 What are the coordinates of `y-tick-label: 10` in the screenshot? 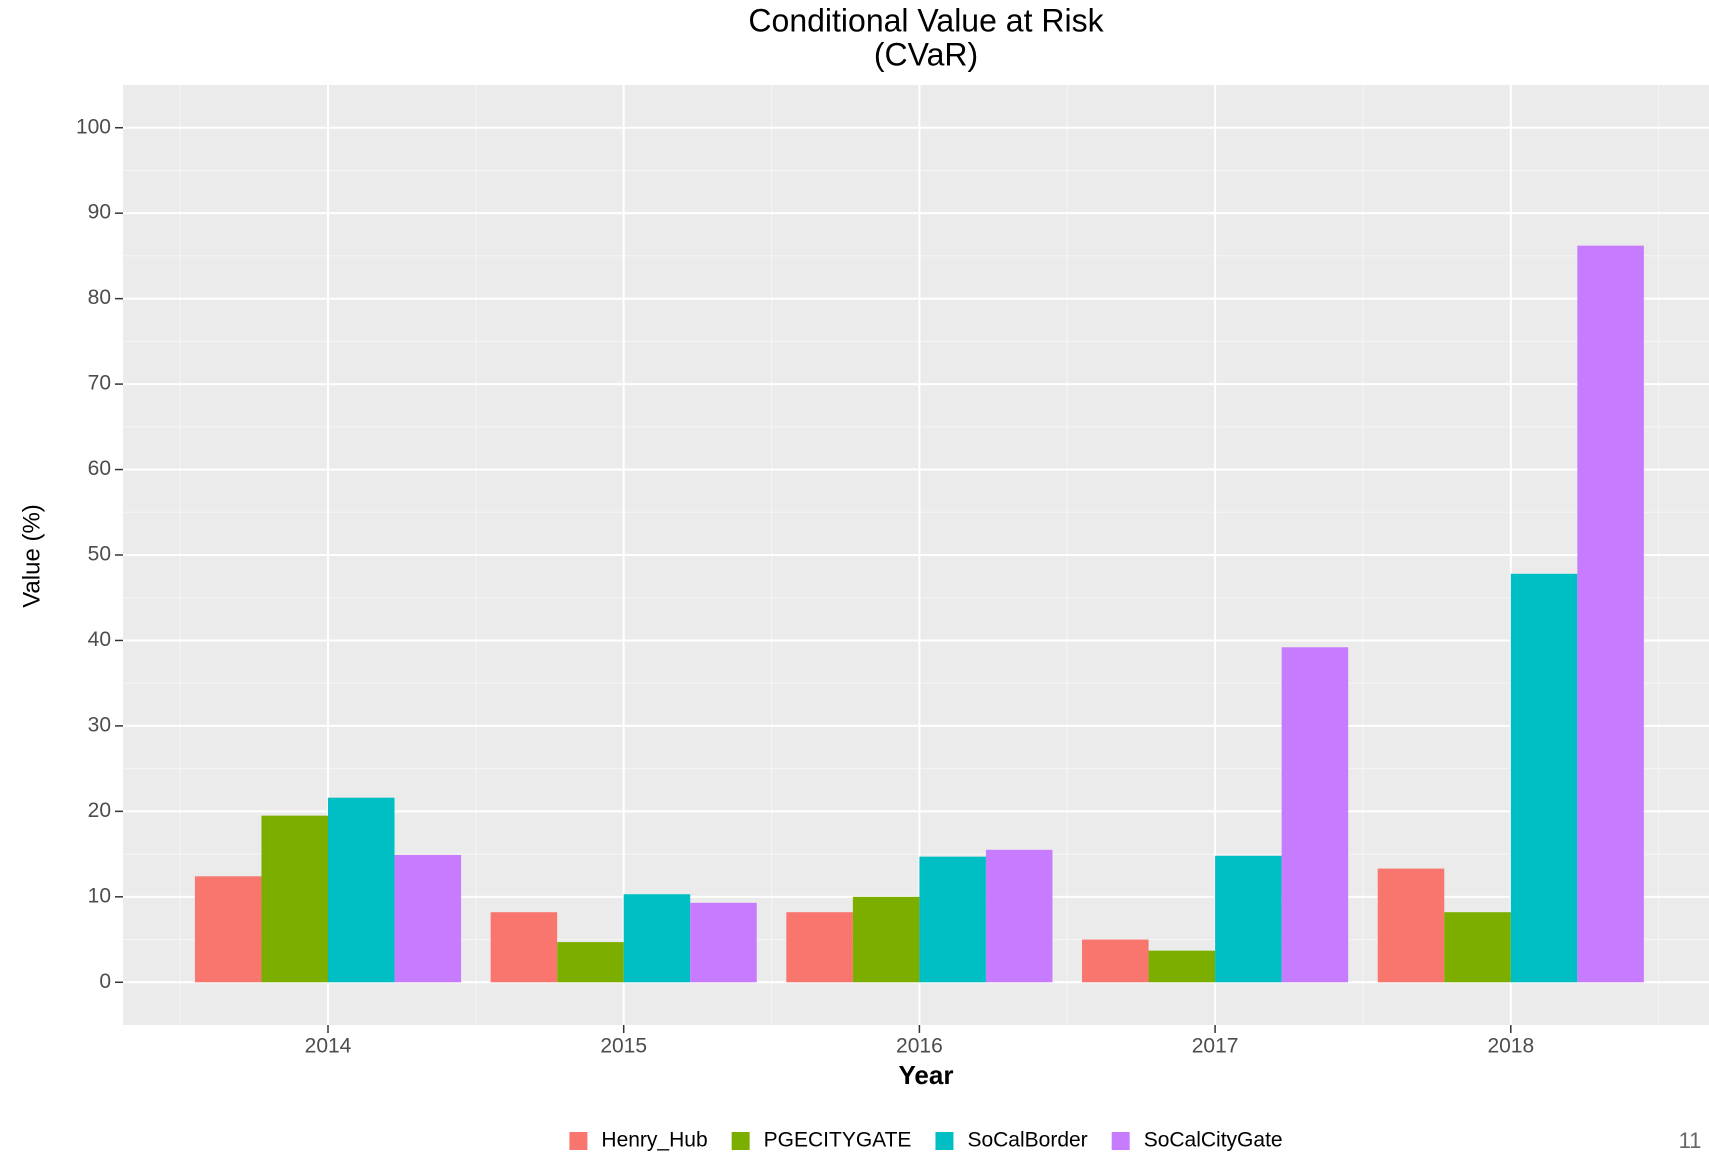 It's located at (99, 895).